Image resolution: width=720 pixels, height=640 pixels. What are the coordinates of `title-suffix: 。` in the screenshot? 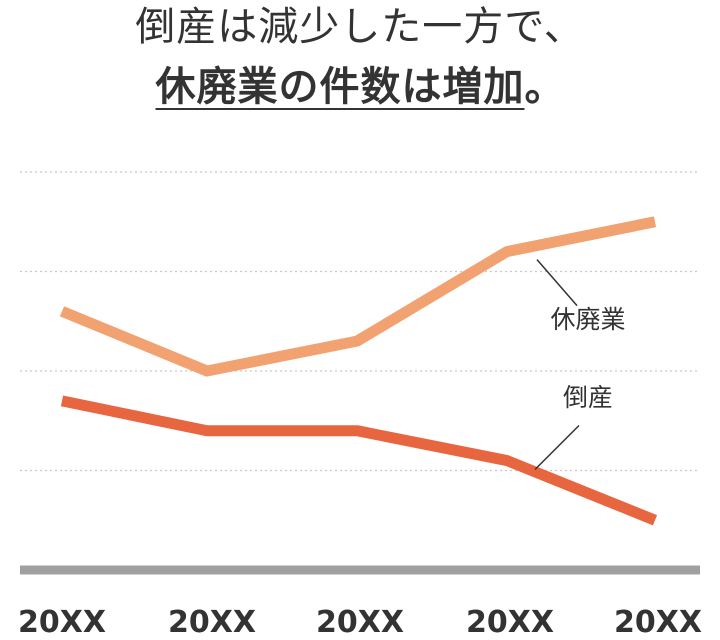 It's located at (544, 87).